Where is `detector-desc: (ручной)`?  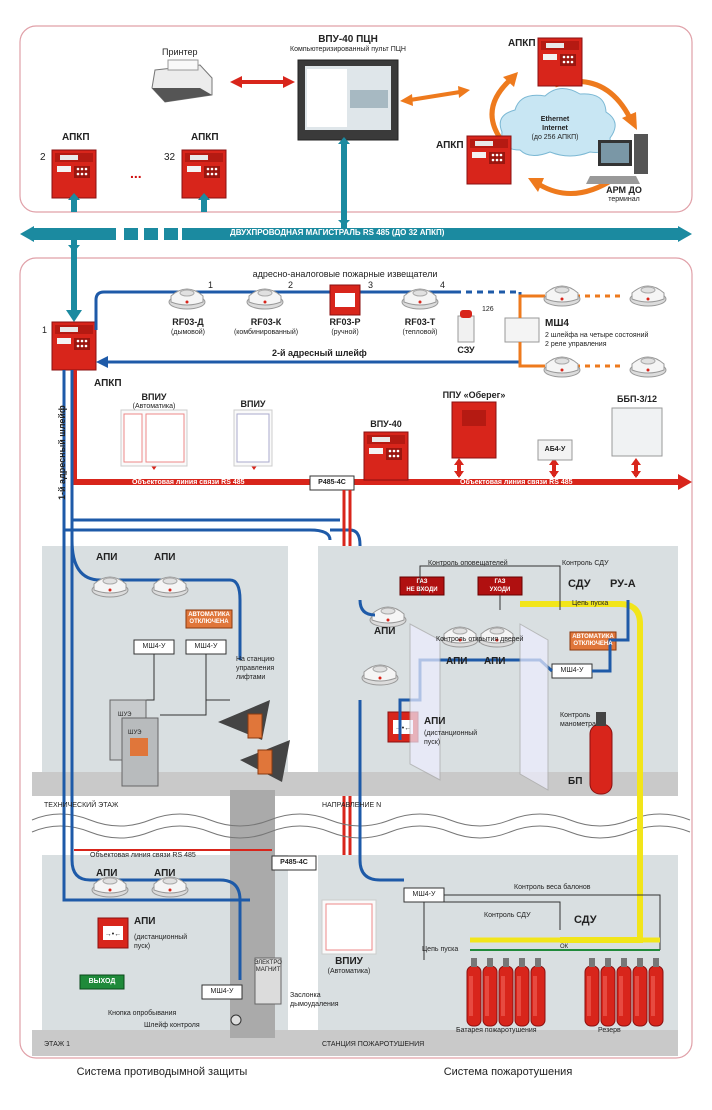
detector-desc: (ручной) is located at coordinates (345, 332).